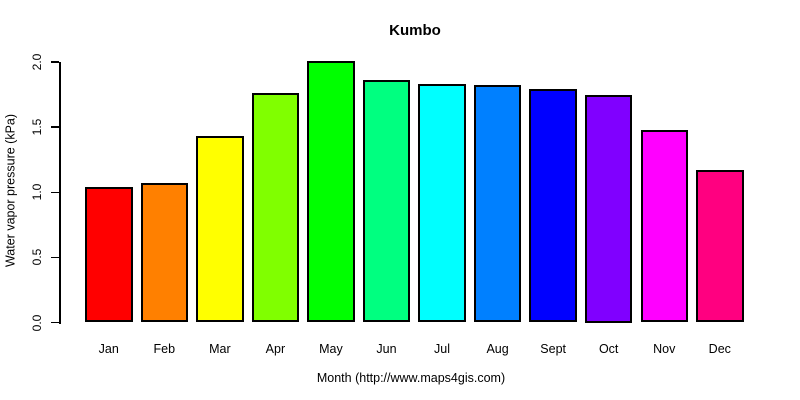 This screenshot has width=800, height=400. Describe the element at coordinates (275, 208) in the screenshot. I see `bar-apr` at that location.